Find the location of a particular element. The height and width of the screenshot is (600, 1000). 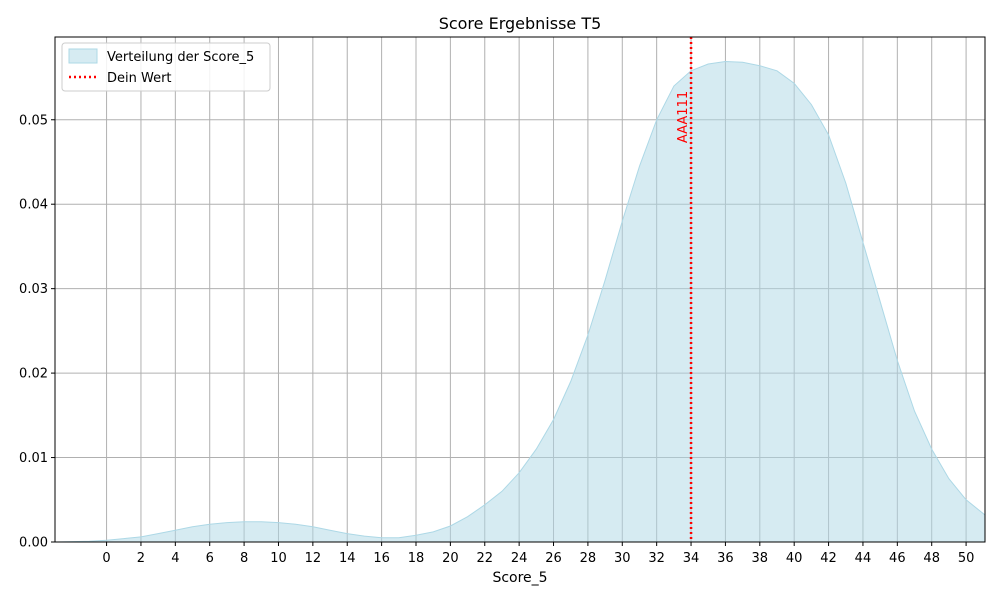

x-tick-label: 24 is located at coordinates (519, 558).